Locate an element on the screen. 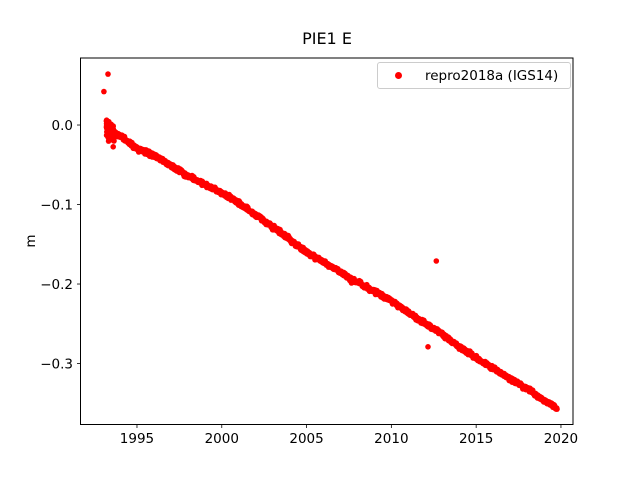 This screenshot has width=640, height=480. x-tick-label: 2020 is located at coordinates (561, 439).